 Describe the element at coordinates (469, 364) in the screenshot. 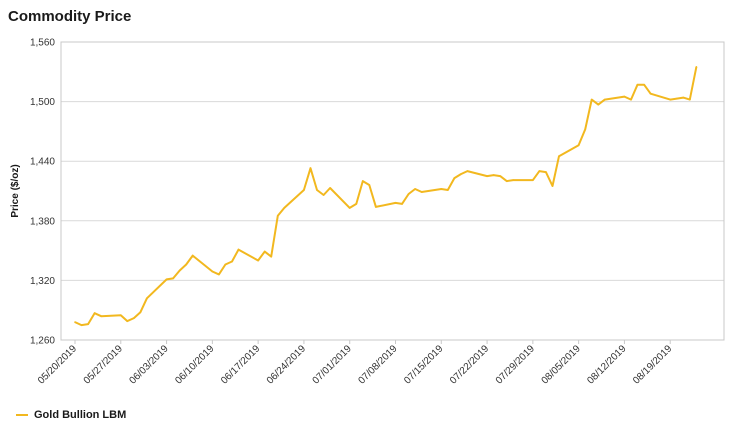

I see `x-tick-label: 07/22/2019` at that location.